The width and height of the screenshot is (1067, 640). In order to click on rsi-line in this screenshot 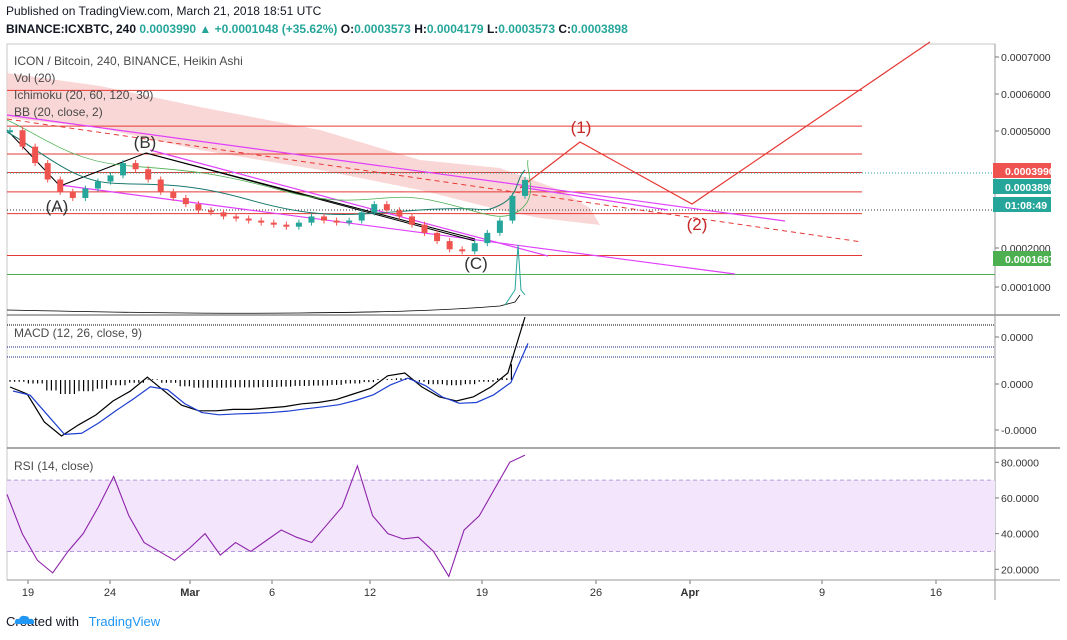, I will do `click(266, 516)`.